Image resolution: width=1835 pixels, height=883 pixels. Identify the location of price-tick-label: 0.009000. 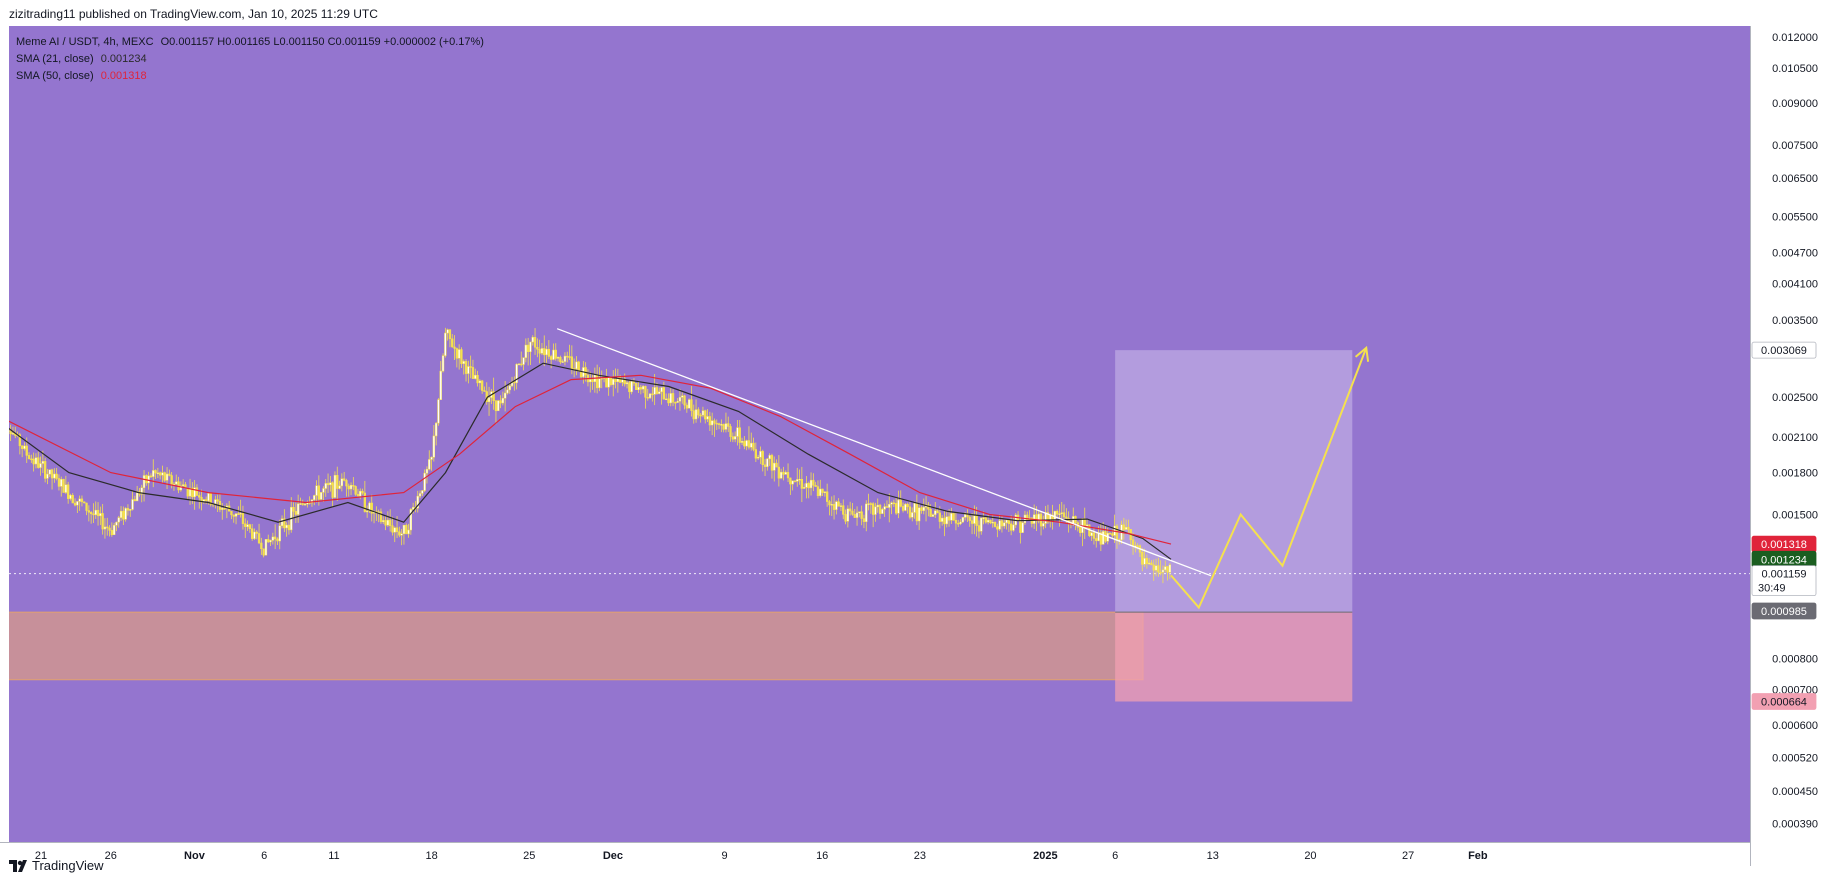
(1795, 104).